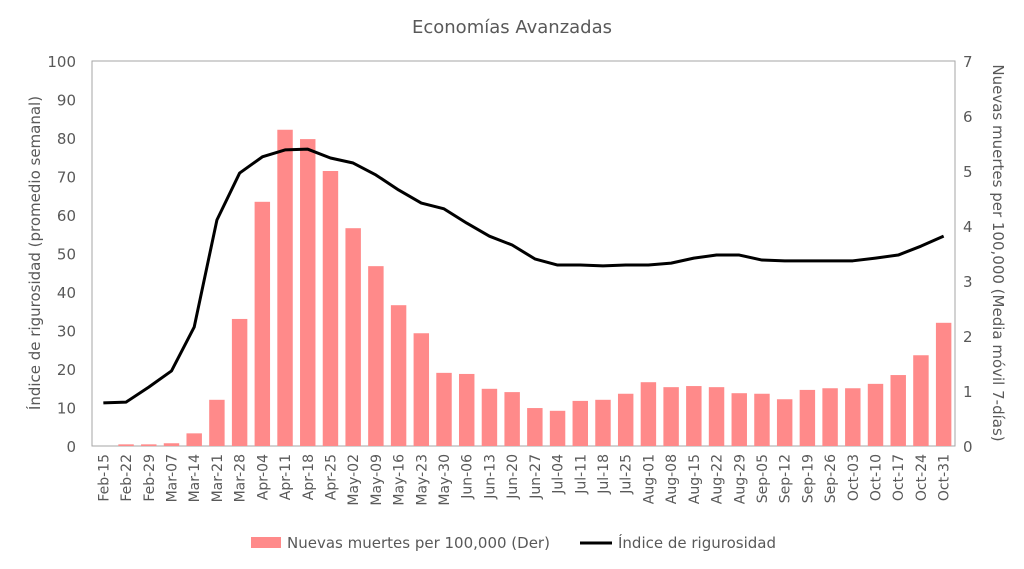 Image resolution: width=1024 pixels, height=569 pixels. What do you see at coordinates (127, 478) in the screenshot?
I see `x-tick: Feb-22` at bounding box center [127, 478].